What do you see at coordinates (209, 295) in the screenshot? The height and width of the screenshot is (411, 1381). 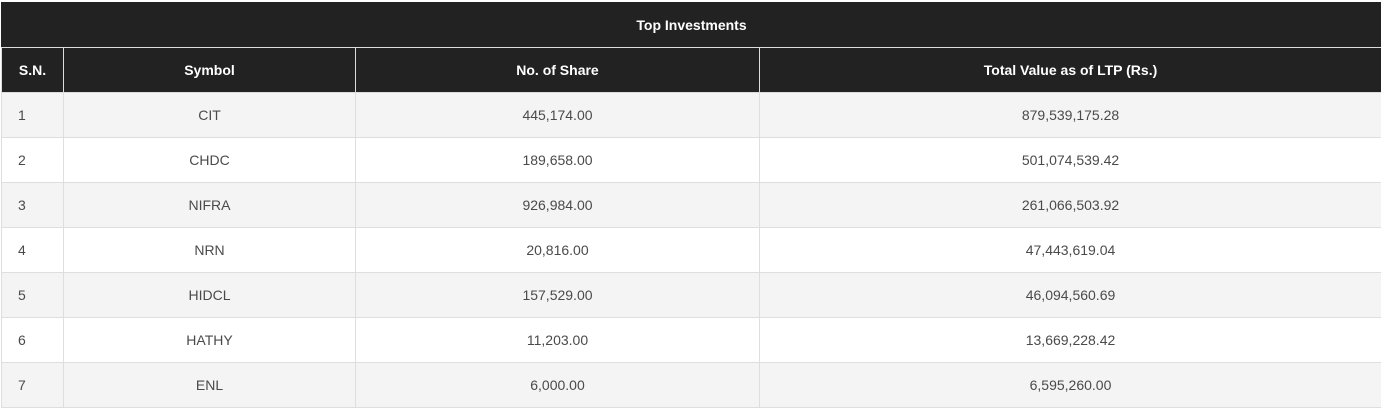 I see `cell-symbol: HIDCL` at bounding box center [209, 295].